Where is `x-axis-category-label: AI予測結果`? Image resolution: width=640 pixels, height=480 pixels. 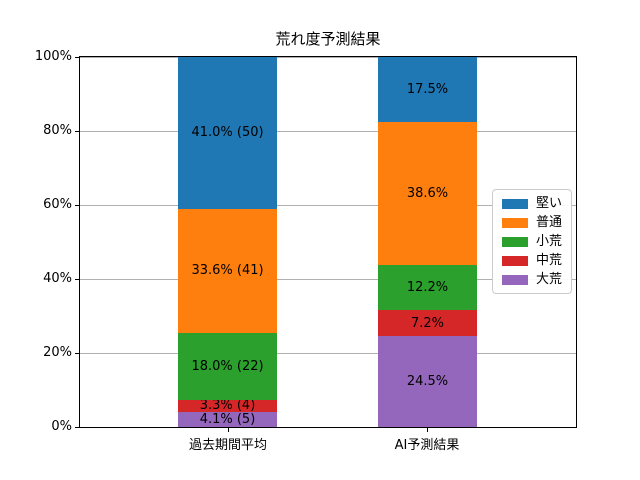
x-axis-category-label: AI予測結果 is located at coordinates (427, 445).